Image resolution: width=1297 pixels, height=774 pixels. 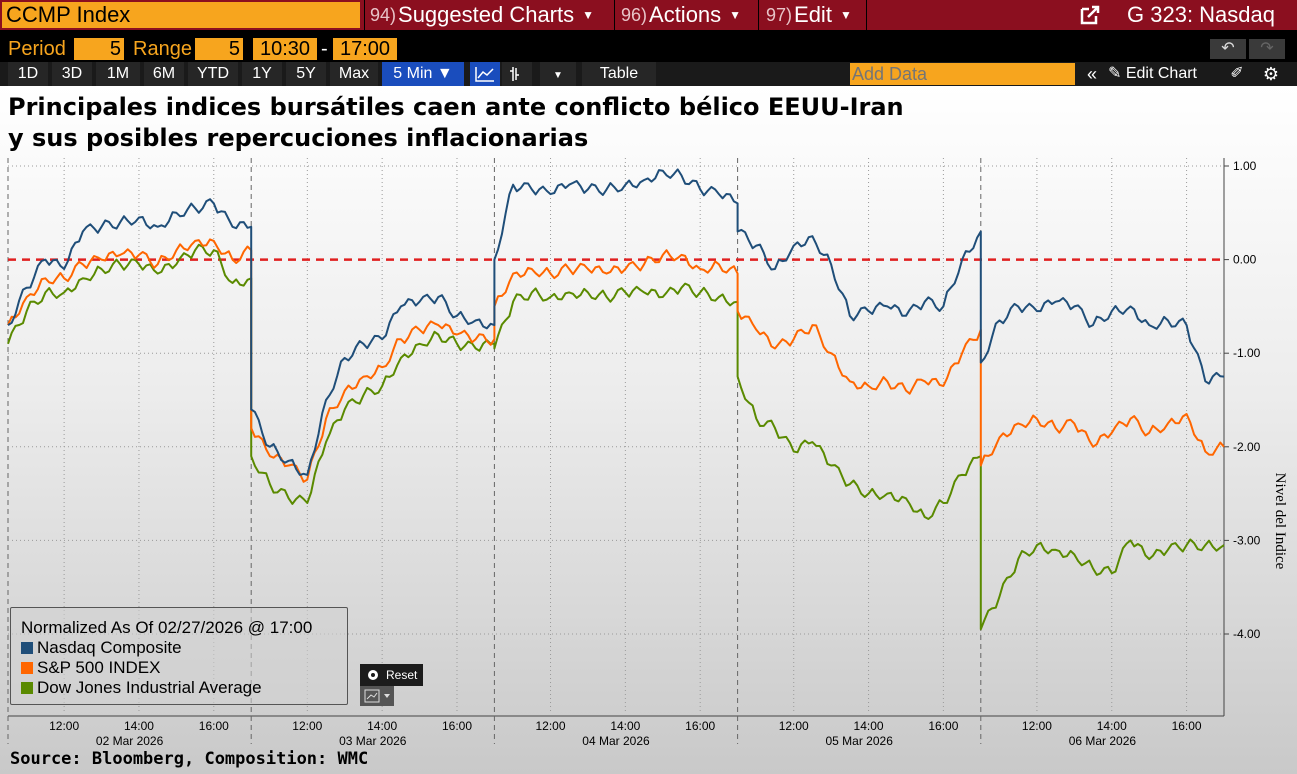 I want to click on menu-number: 97), so click(x=779, y=15).